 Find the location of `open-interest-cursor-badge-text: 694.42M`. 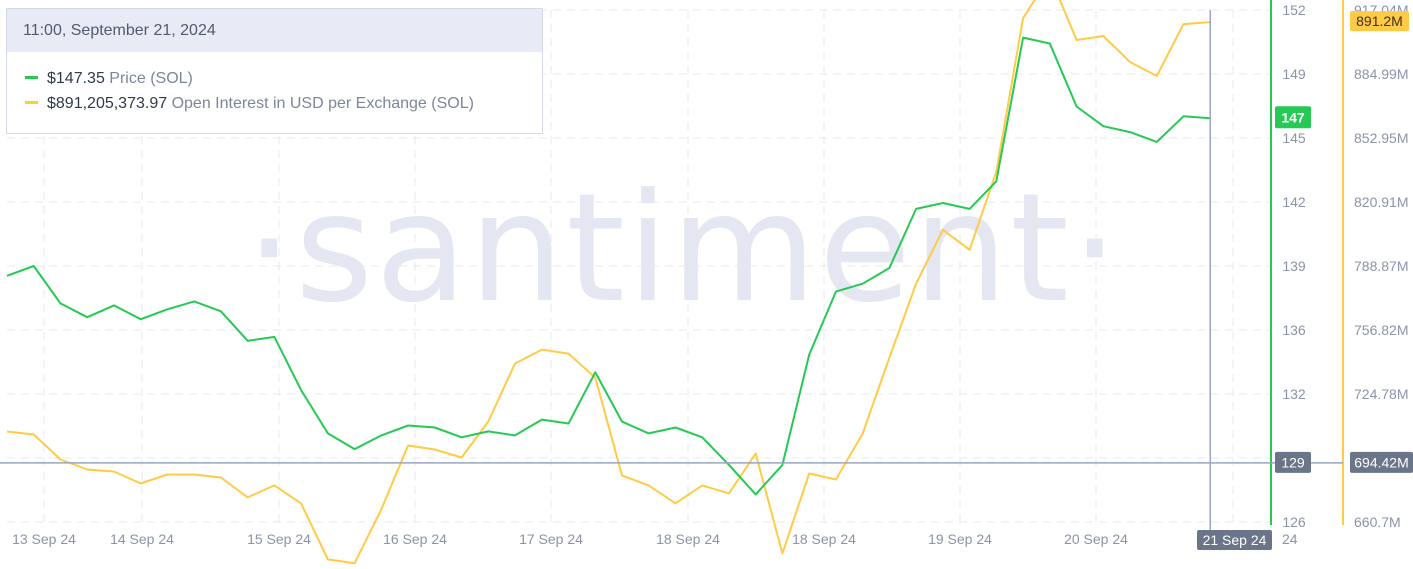

open-interest-cursor-badge-text: 694.42M is located at coordinates (1381, 462).